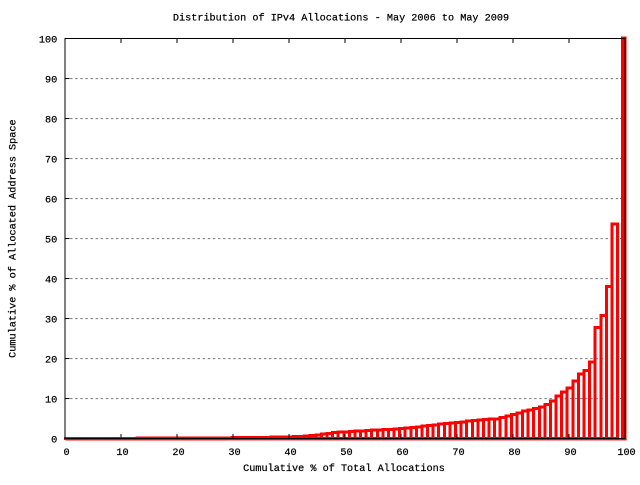 The width and height of the screenshot is (640, 485). I want to click on svg-text:Cumulative % of Allocated Addr: Cumulative % of Allocated Address Space, so click(14, 238).